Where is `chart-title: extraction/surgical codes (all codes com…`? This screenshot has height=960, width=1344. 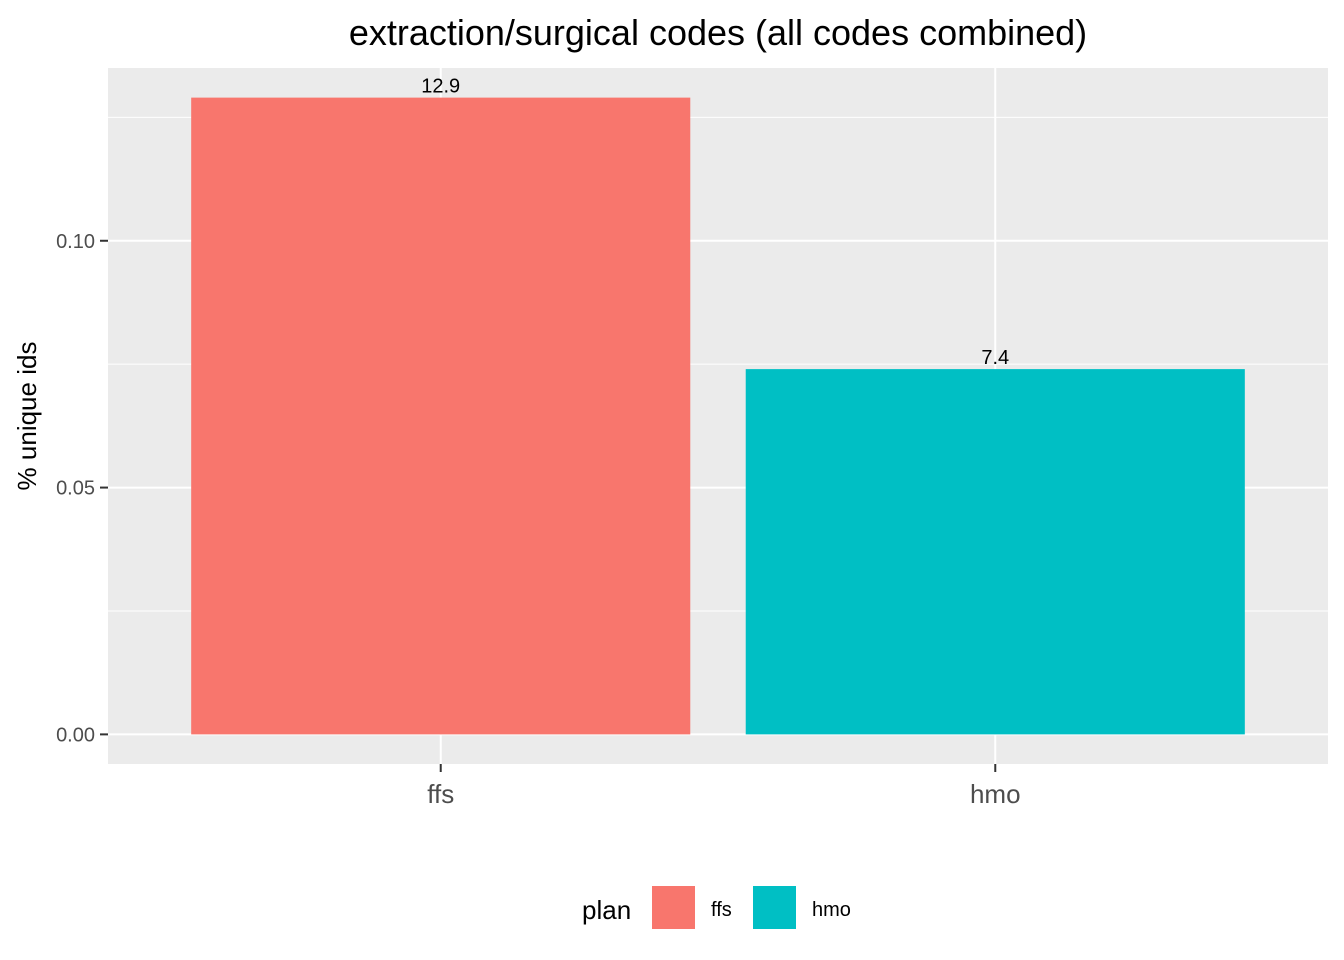 chart-title: extraction/surgical codes (all codes com… is located at coordinates (718, 32).